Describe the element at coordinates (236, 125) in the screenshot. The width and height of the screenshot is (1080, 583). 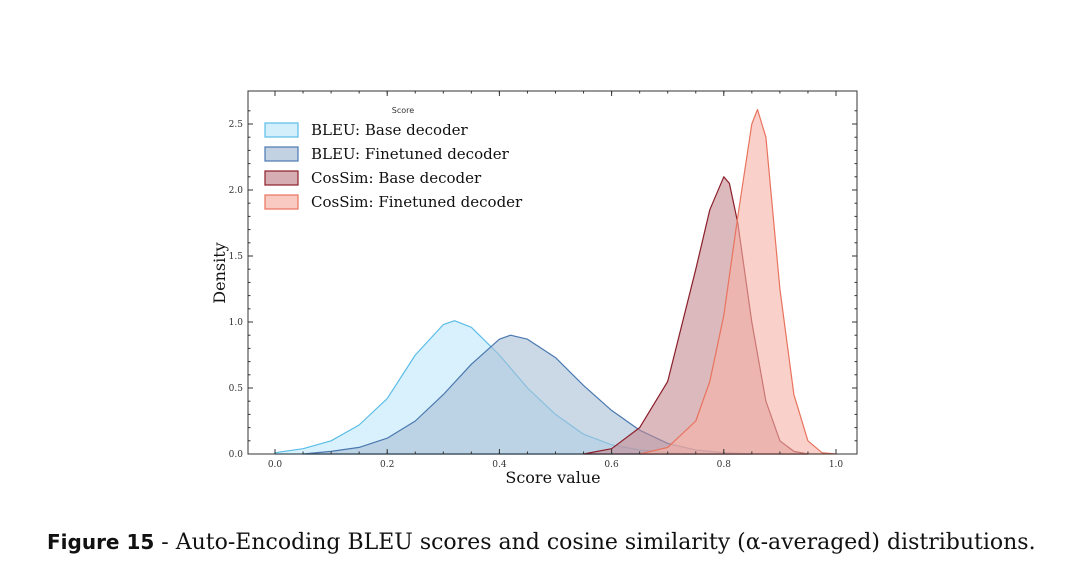
I see `y-tick-label: 2.5` at that location.